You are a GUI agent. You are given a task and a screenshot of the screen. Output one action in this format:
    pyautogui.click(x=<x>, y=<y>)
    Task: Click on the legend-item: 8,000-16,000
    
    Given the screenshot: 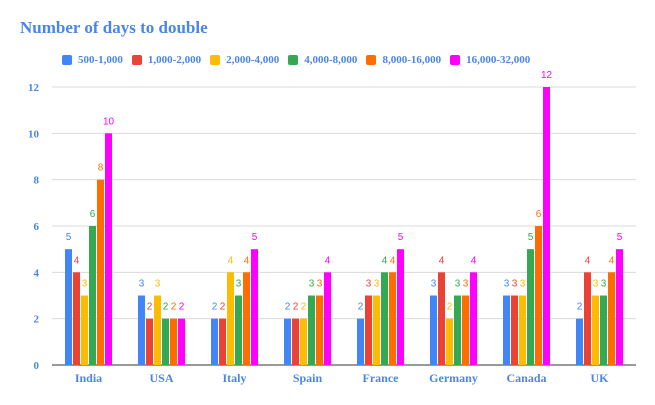 What is the action you would take?
    pyautogui.click(x=403, y=60)
    